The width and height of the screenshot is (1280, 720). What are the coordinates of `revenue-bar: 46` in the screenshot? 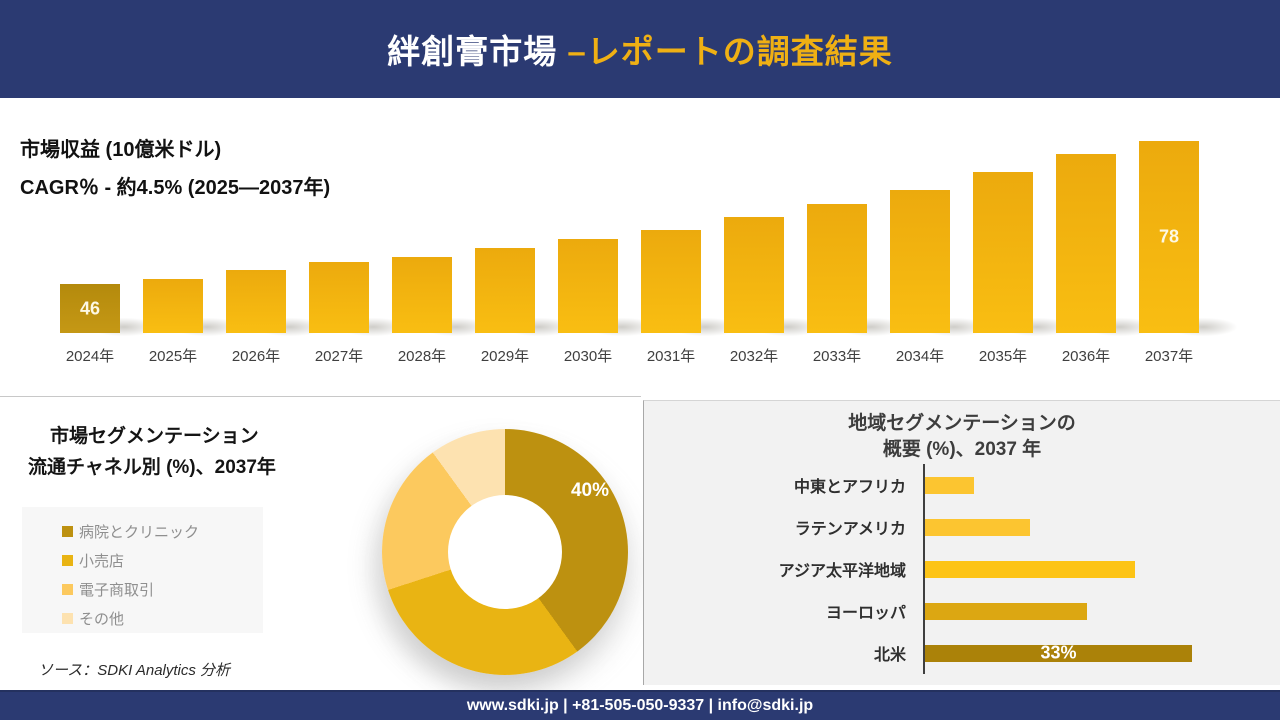 It's located at (90, 308).